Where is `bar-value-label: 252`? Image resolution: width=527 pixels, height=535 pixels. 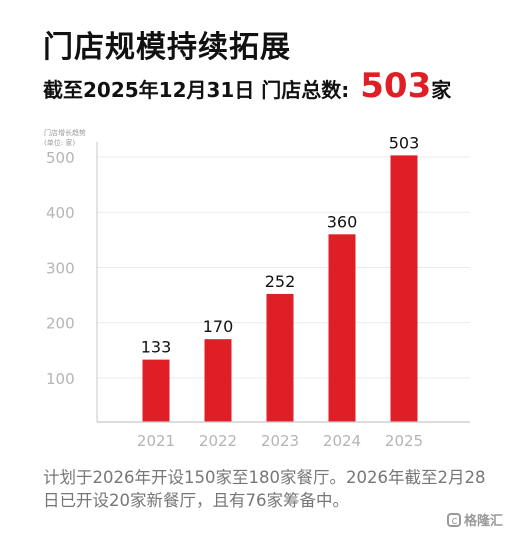
bar-value-label: 252 is located at coordinates (280, 281).